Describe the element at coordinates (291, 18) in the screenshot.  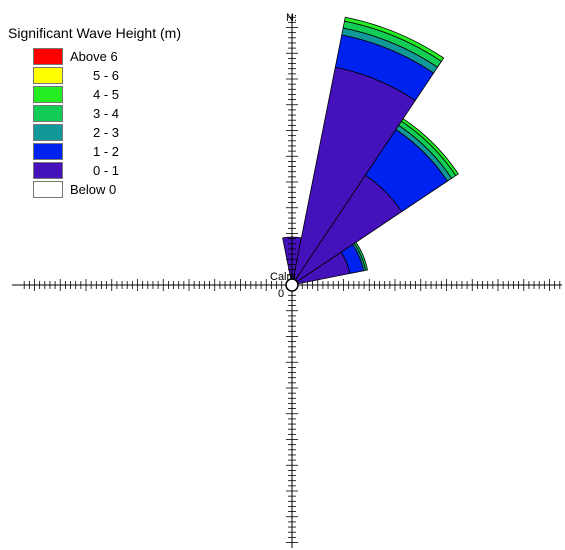
I see `north-label: N:` at that location.